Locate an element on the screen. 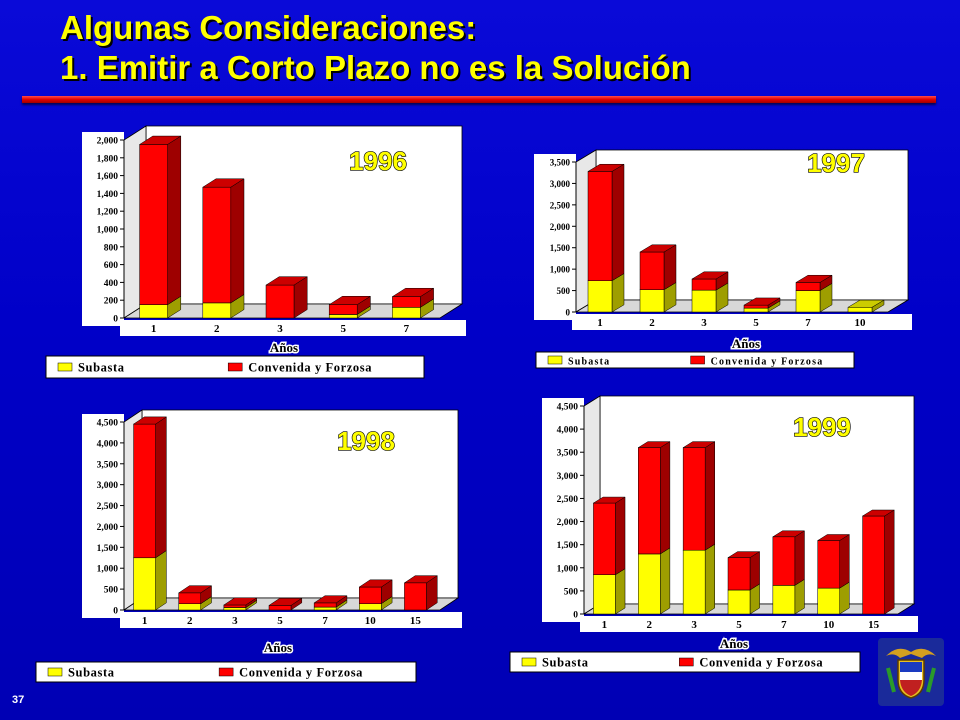  bar-convenida-5-side is located at coordinates (754, 571).